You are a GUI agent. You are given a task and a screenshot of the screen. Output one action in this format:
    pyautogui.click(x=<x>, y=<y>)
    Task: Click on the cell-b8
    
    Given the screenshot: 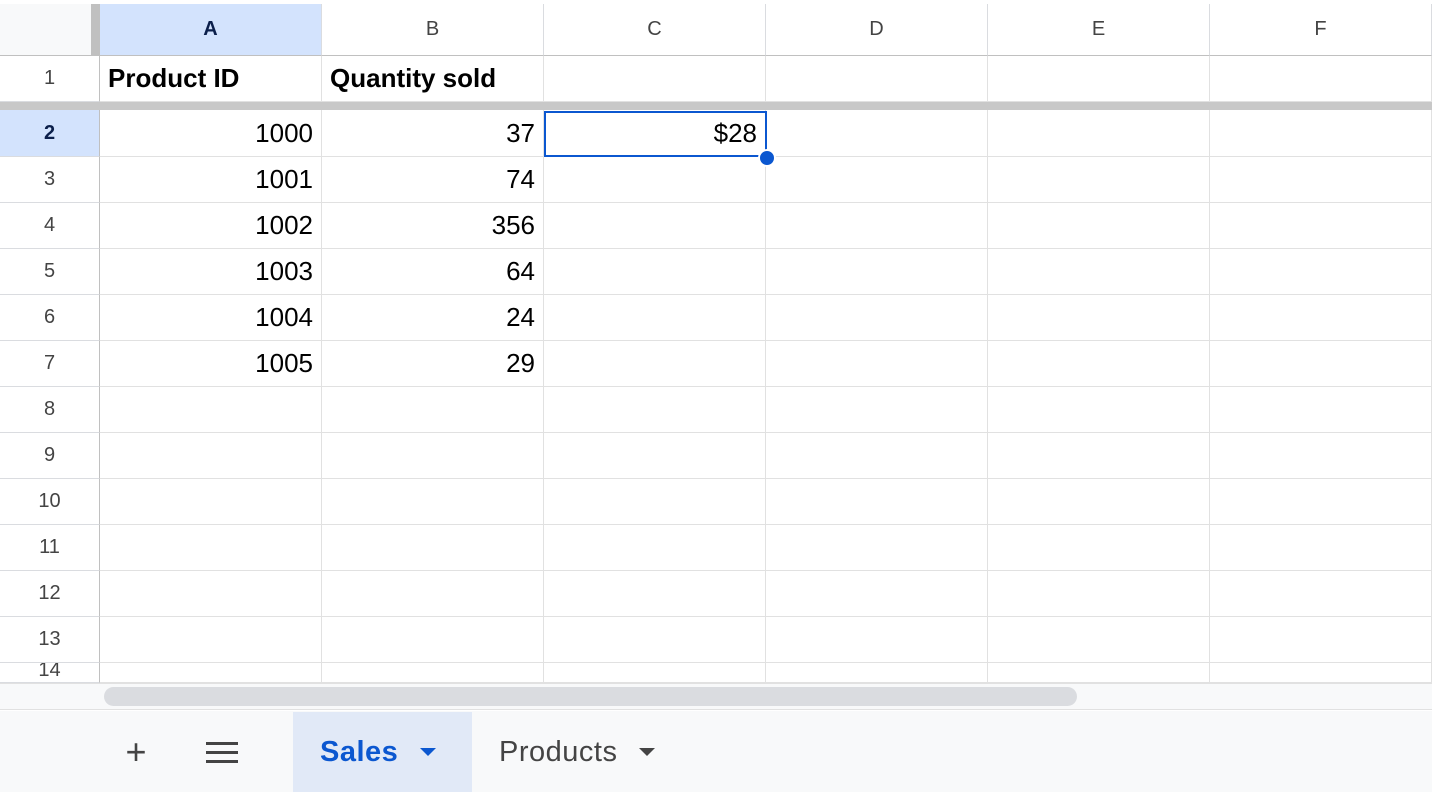 What is the action you would take?
    pyautogui.click(x=433, y=410)
    